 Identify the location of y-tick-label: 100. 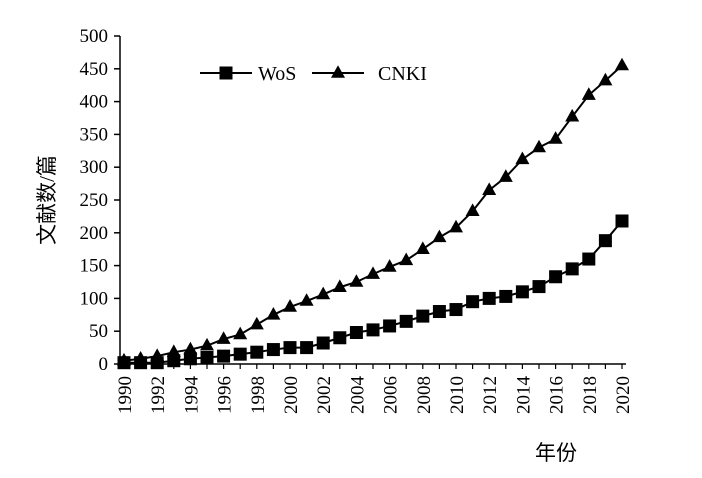
(94, 298).